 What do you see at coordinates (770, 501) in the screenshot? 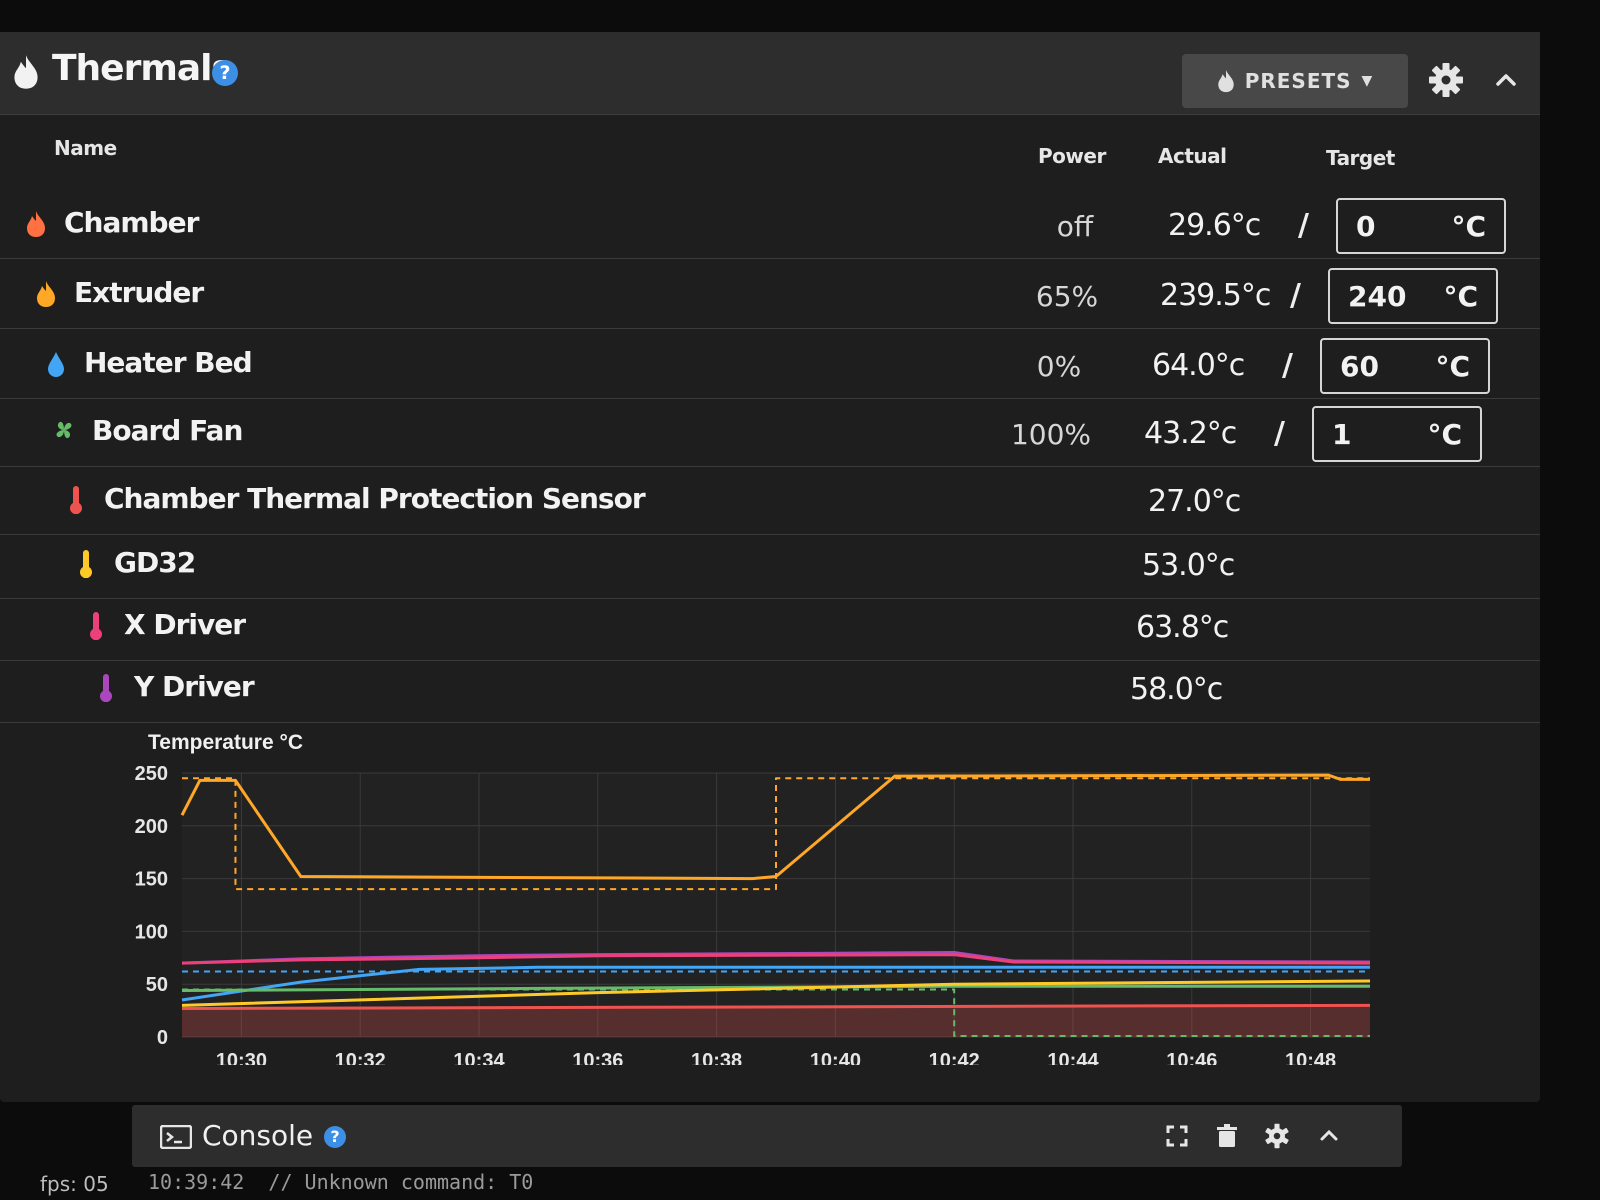
I see `sensor-row: Chamber Thermal Protection Sensor 27.0°c` at bounding box center [770, 501].